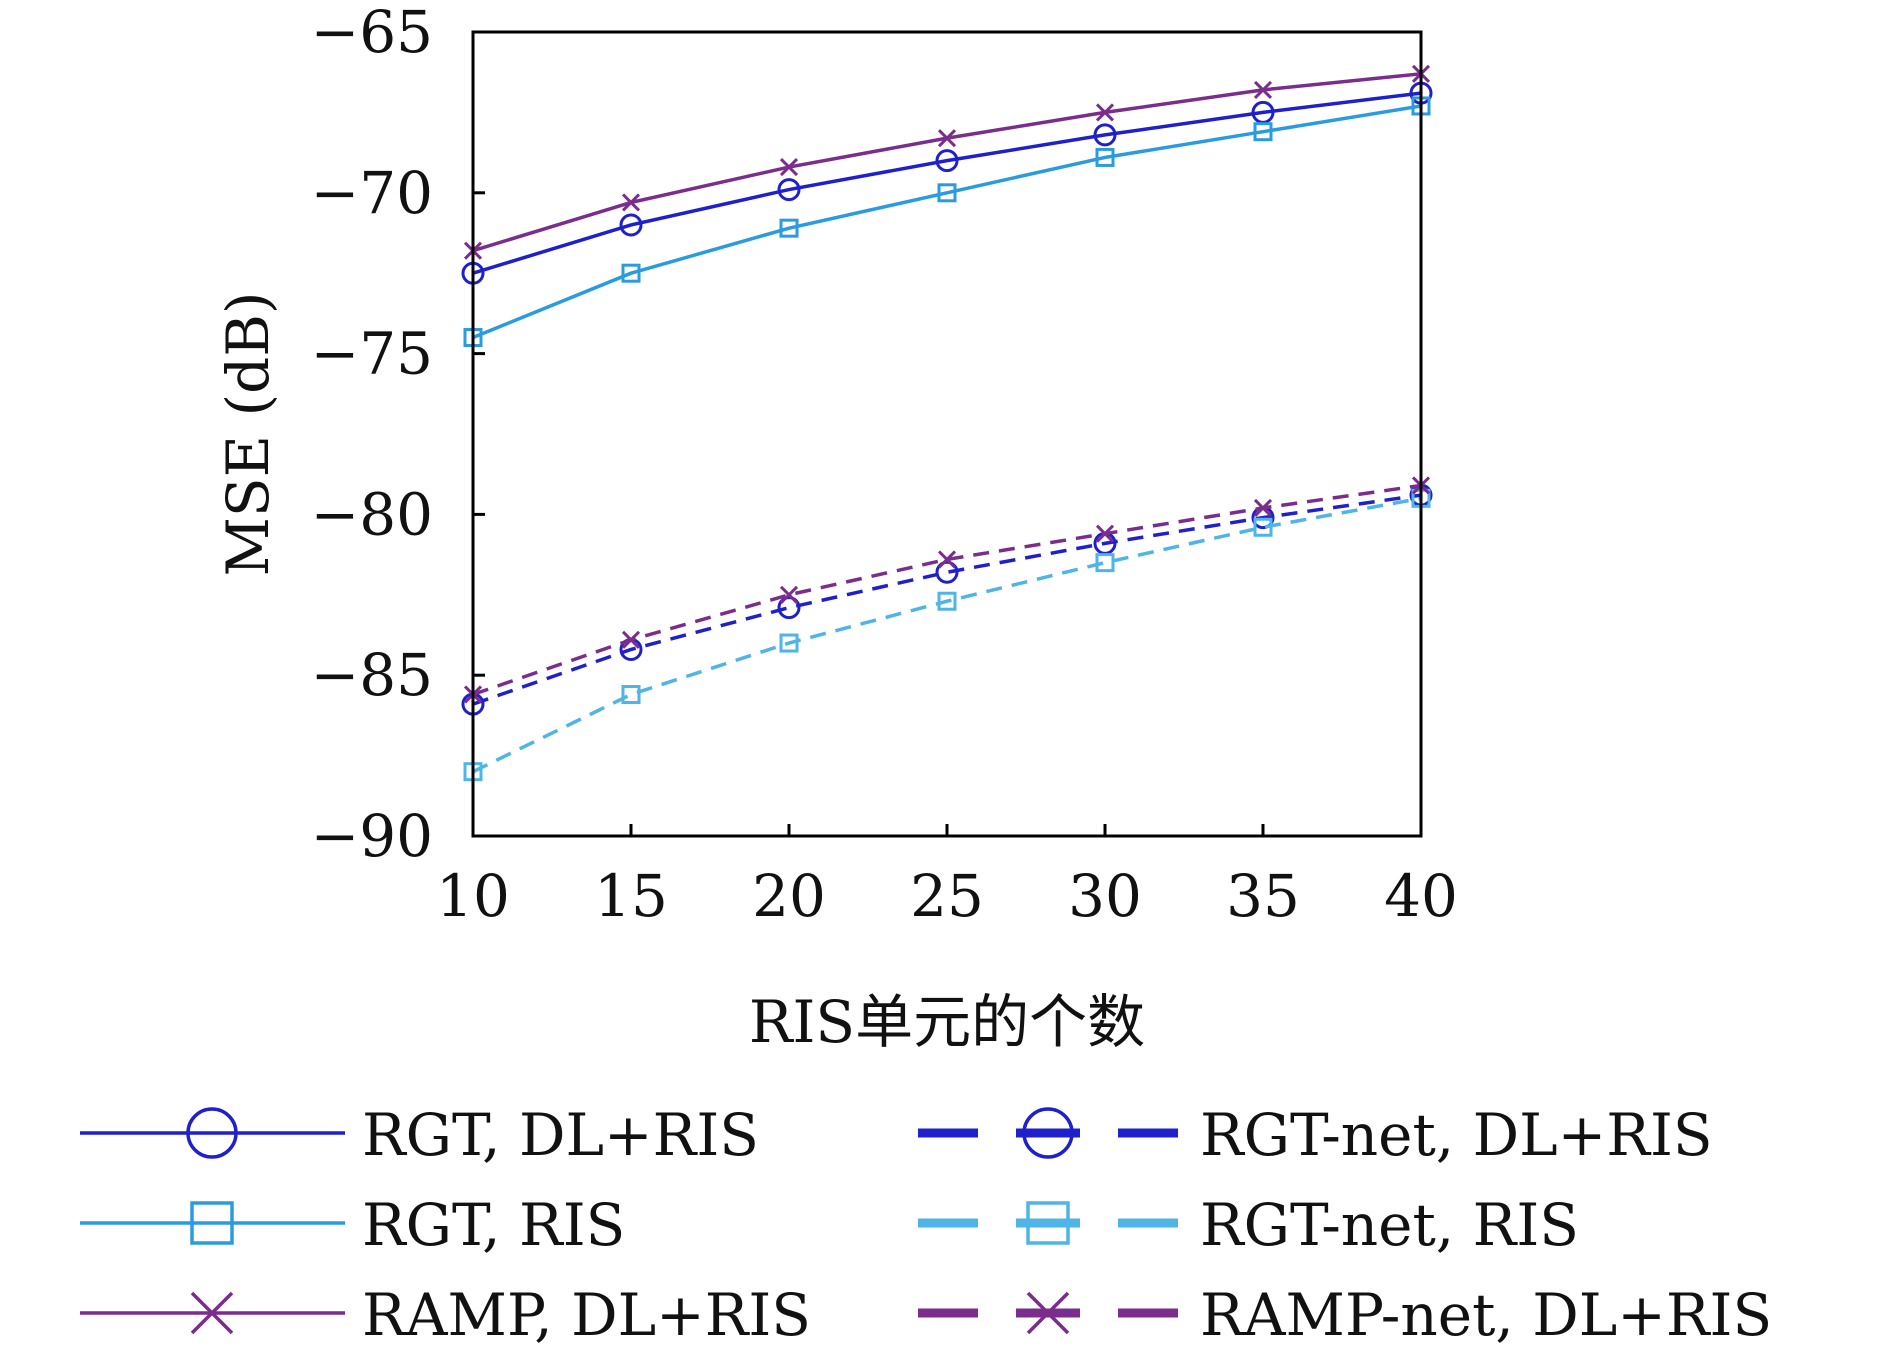  I want to click on series-2-line, so click(947, 222).